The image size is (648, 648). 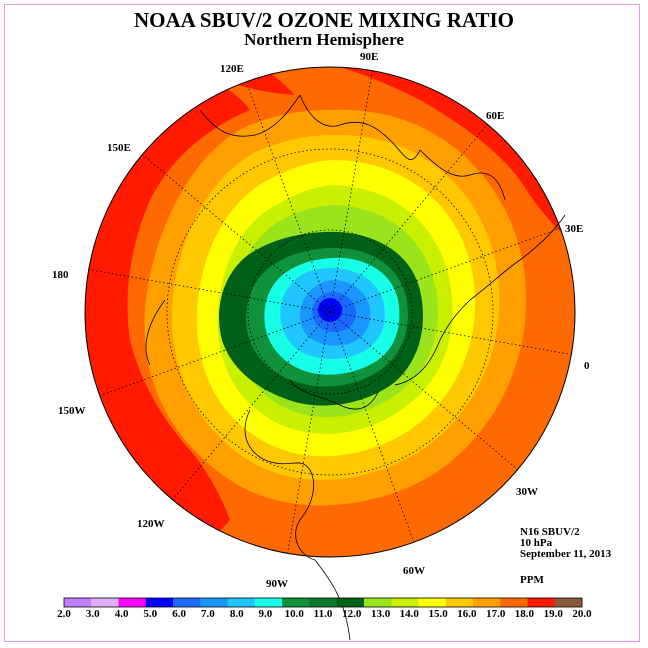 What do you see at coordinates (414, 571) in the screenshot?
I see `lon-label-60w: 60W` at bounding box center [414, 571].